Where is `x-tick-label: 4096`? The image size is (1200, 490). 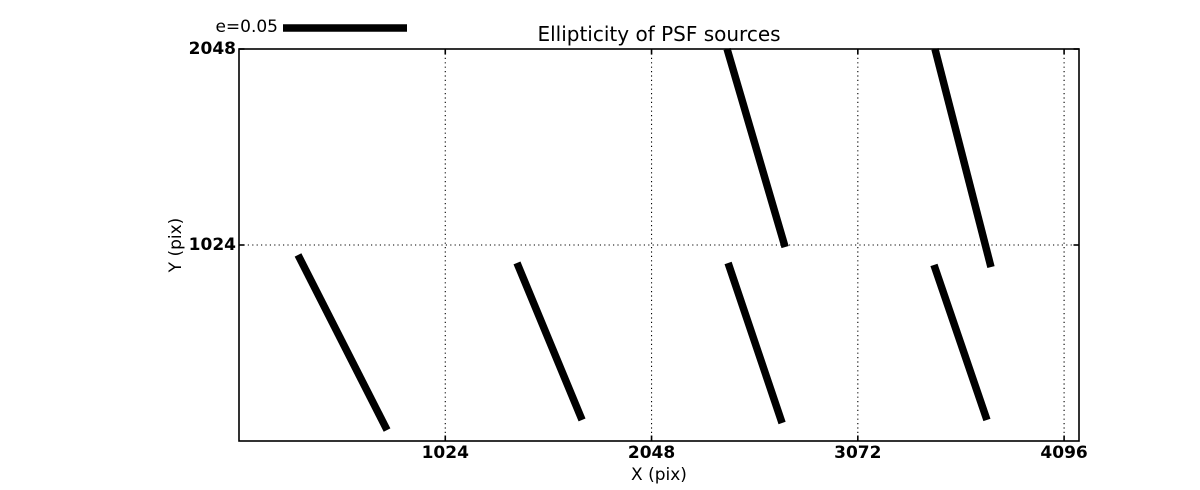 x-tick-label: 4096 is located at coordinates (1064, 453).